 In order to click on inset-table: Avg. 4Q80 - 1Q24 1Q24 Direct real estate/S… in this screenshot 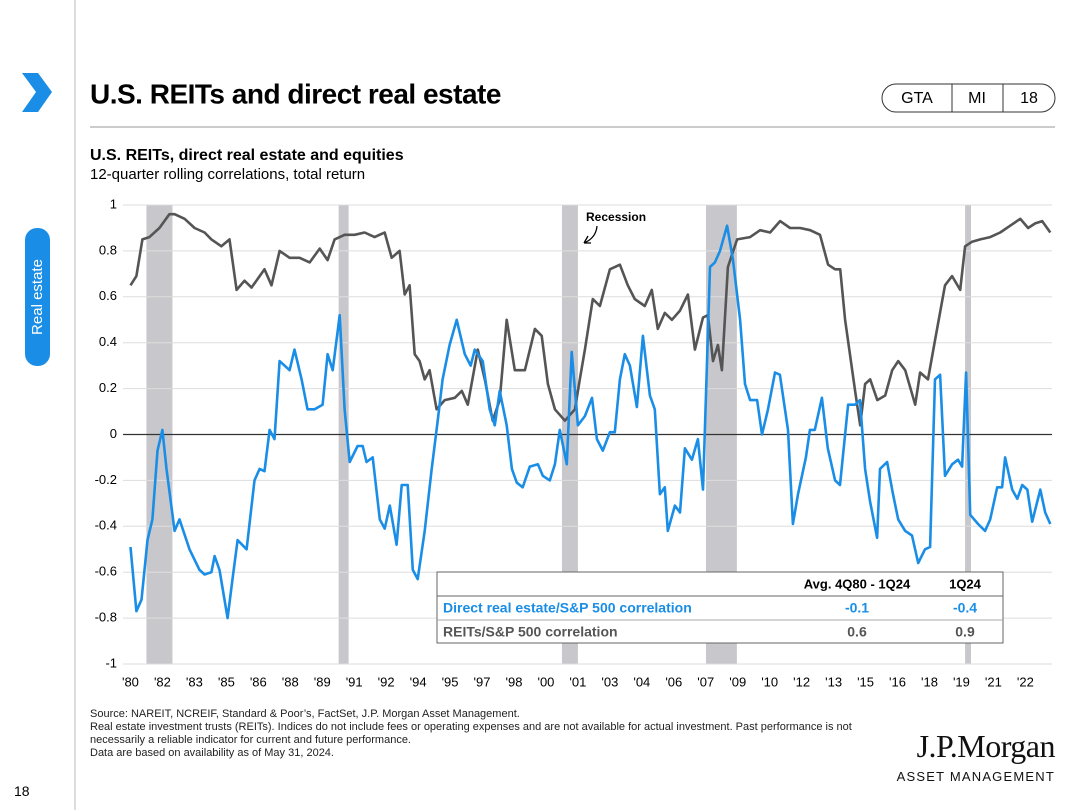, I will do `click(720, 607)`.